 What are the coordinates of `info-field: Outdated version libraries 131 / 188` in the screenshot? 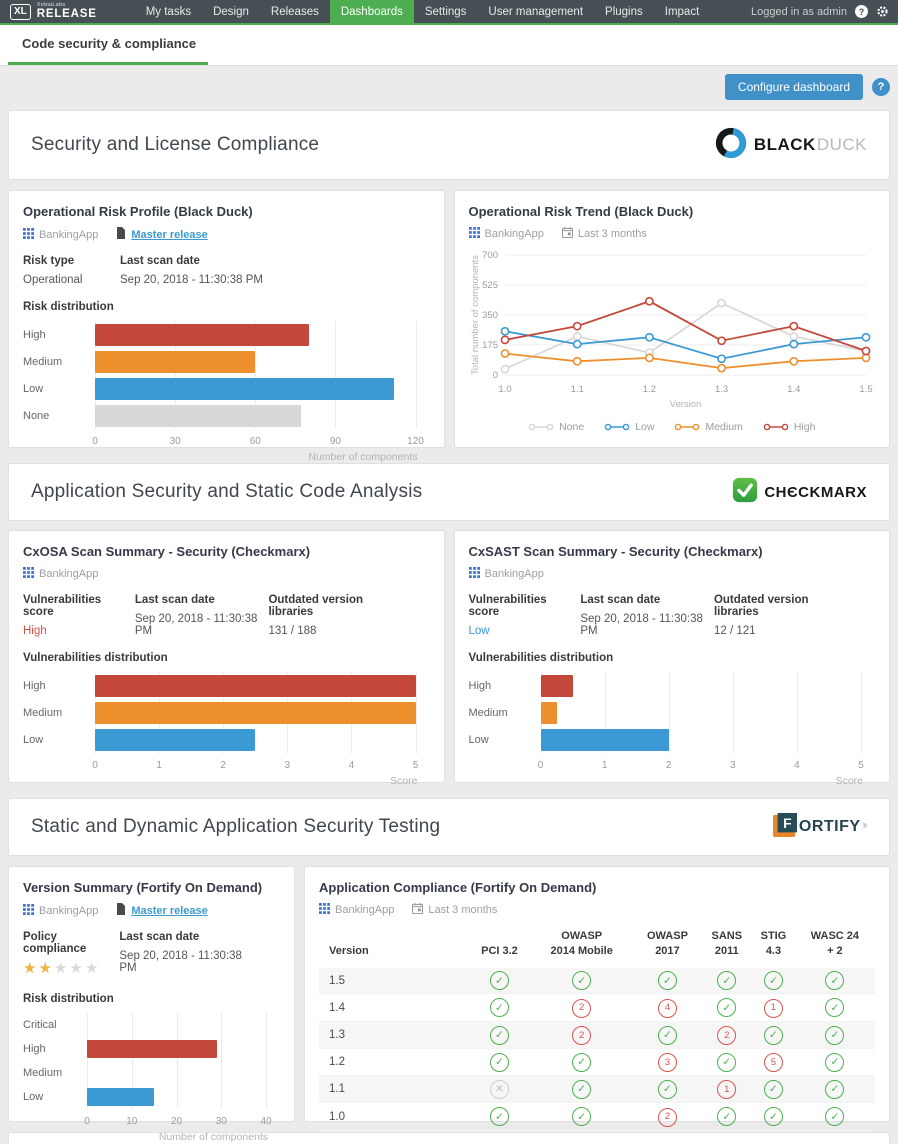 It's located at (316, 615).